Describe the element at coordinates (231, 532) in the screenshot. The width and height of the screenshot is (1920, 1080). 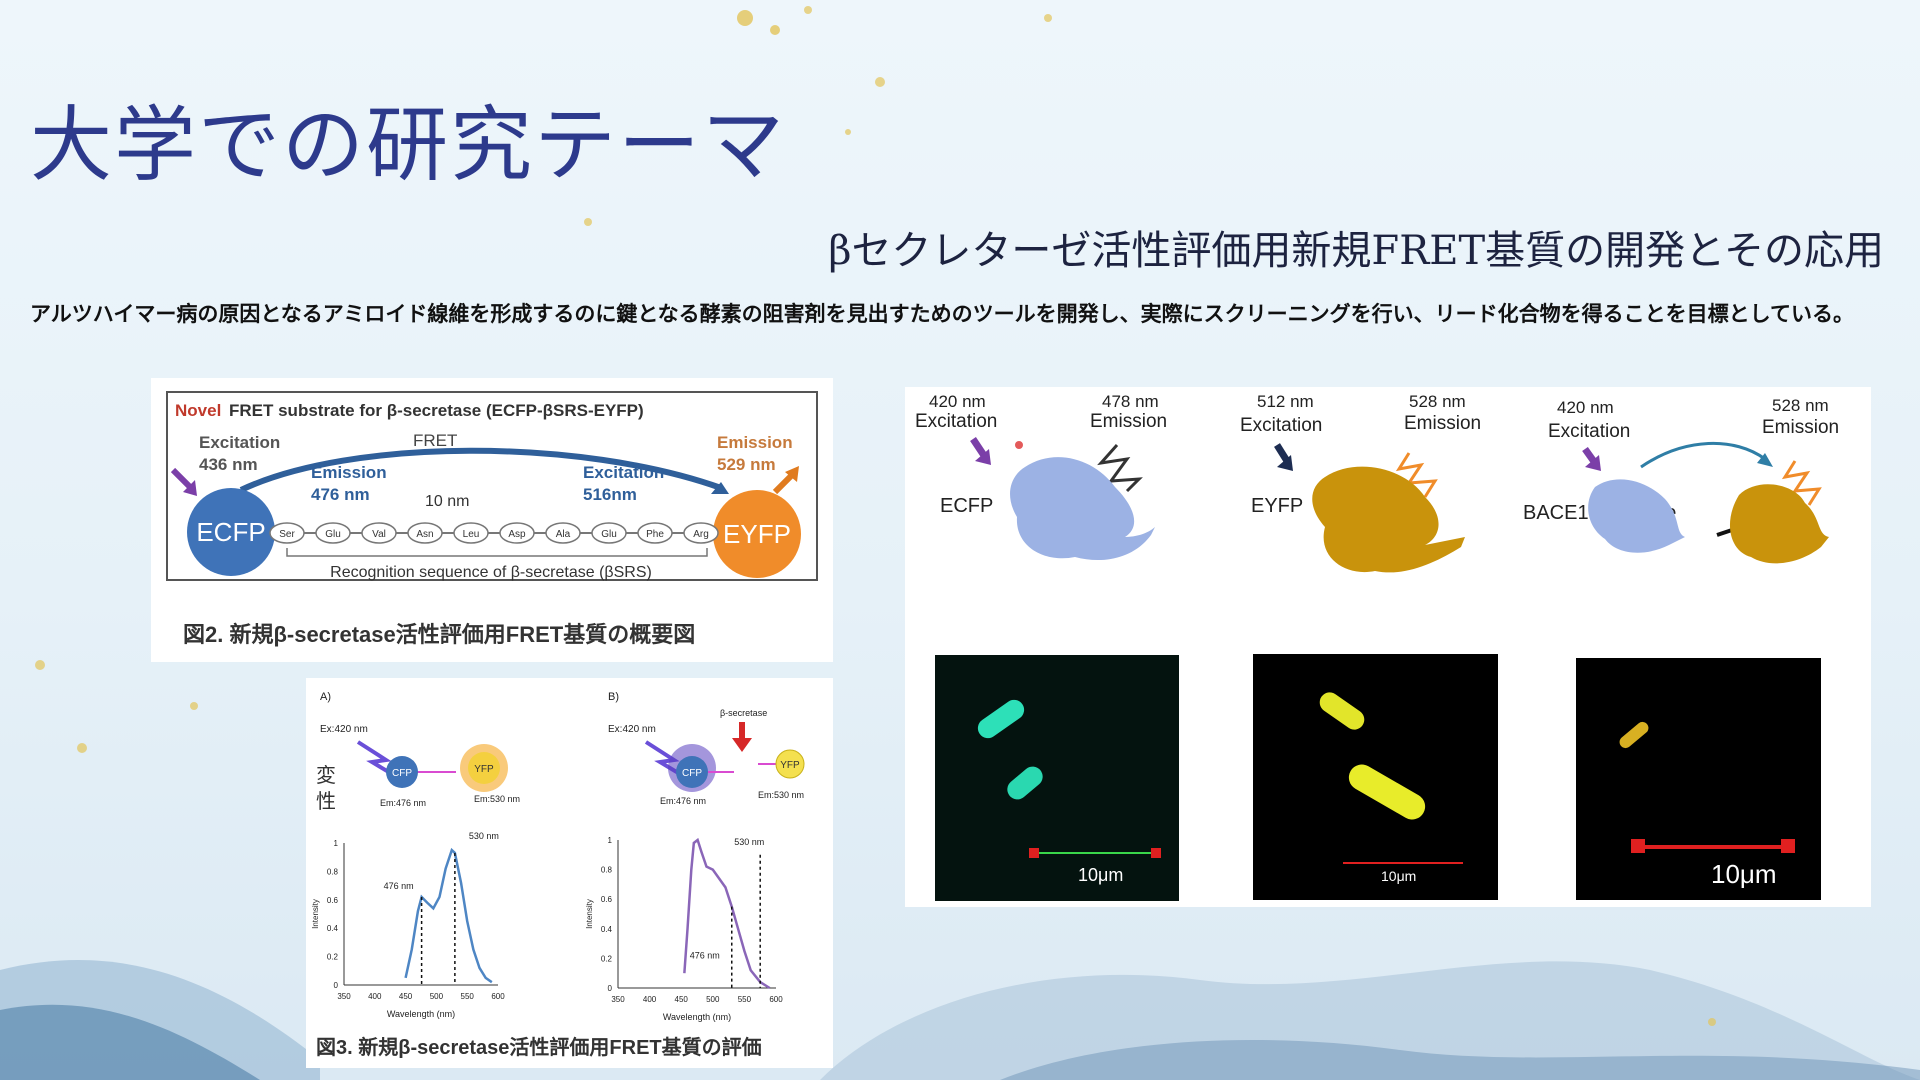
I see `ecfp-circle` at that location.